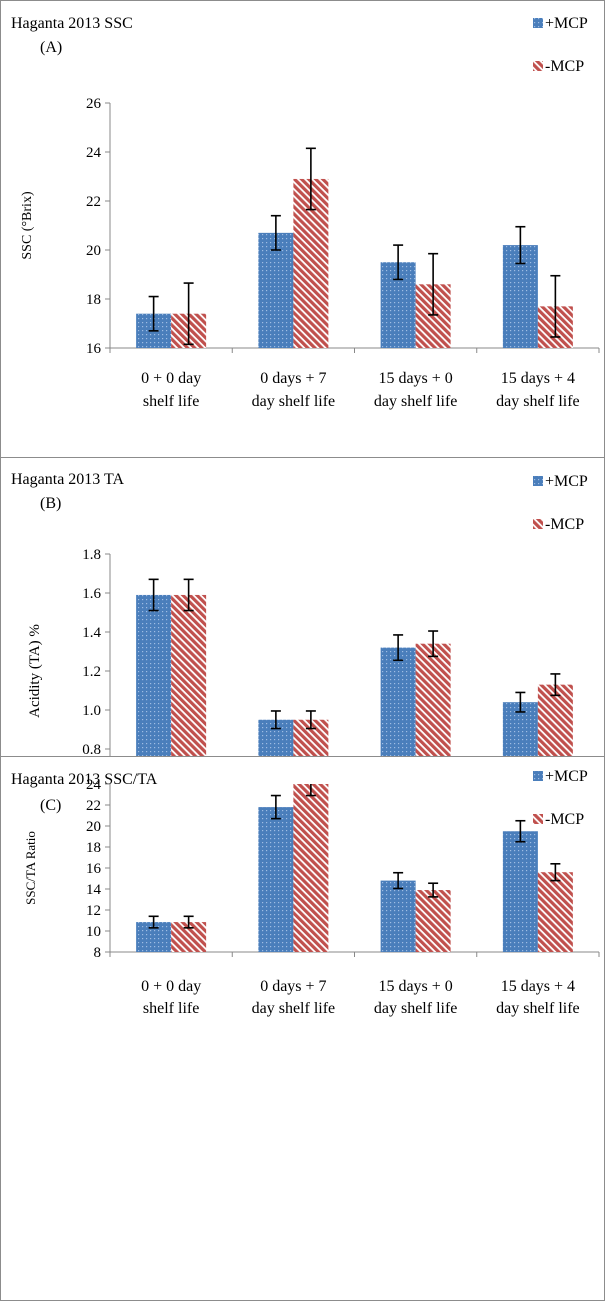 Image resolution: width=606 pixels, height=1302 pixels. Describe the element at coordinates (72, 23) in the screenshot. I see `chart-a-title: Haganta 2013 SSC` at that location.